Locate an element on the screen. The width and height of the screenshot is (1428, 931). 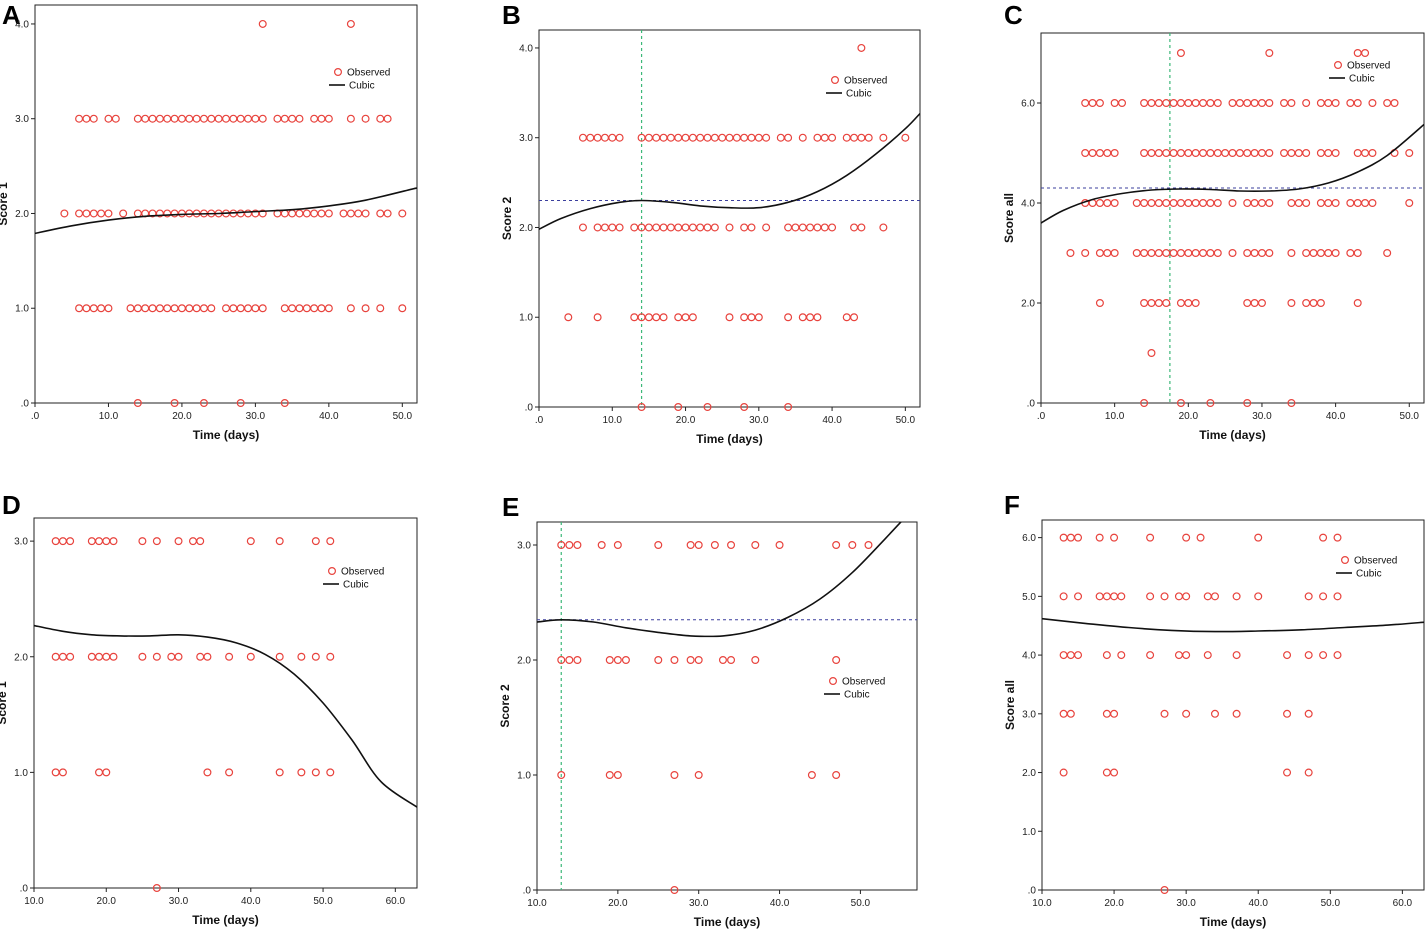
panel-letter: E is located at coordinates (510, 507).